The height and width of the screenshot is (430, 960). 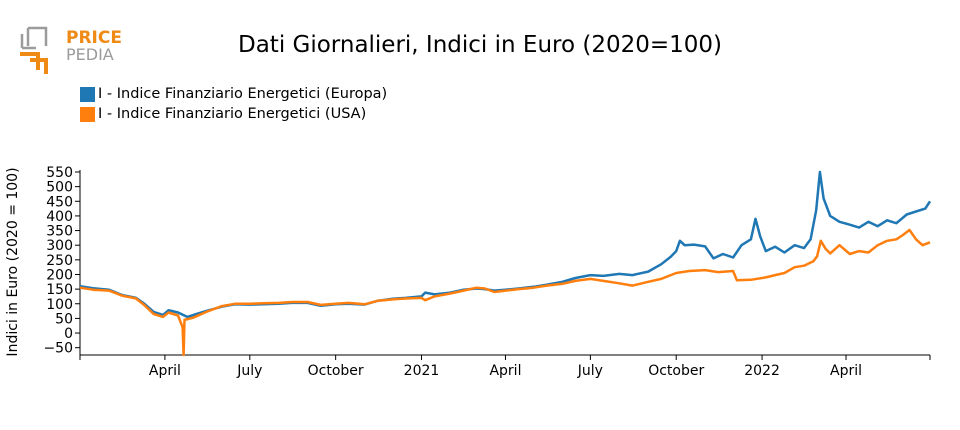 I want to click on y-tick-label: 300, so click(x=59, y=246).